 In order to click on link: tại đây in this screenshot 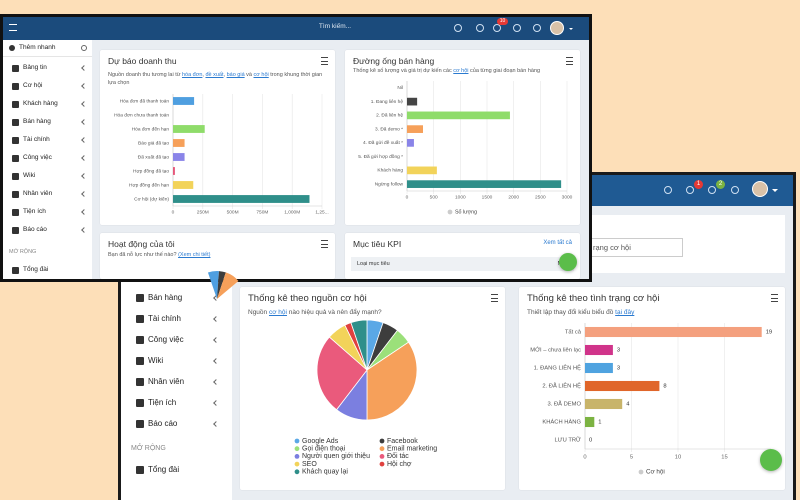, I will do `click(625, 312)`.